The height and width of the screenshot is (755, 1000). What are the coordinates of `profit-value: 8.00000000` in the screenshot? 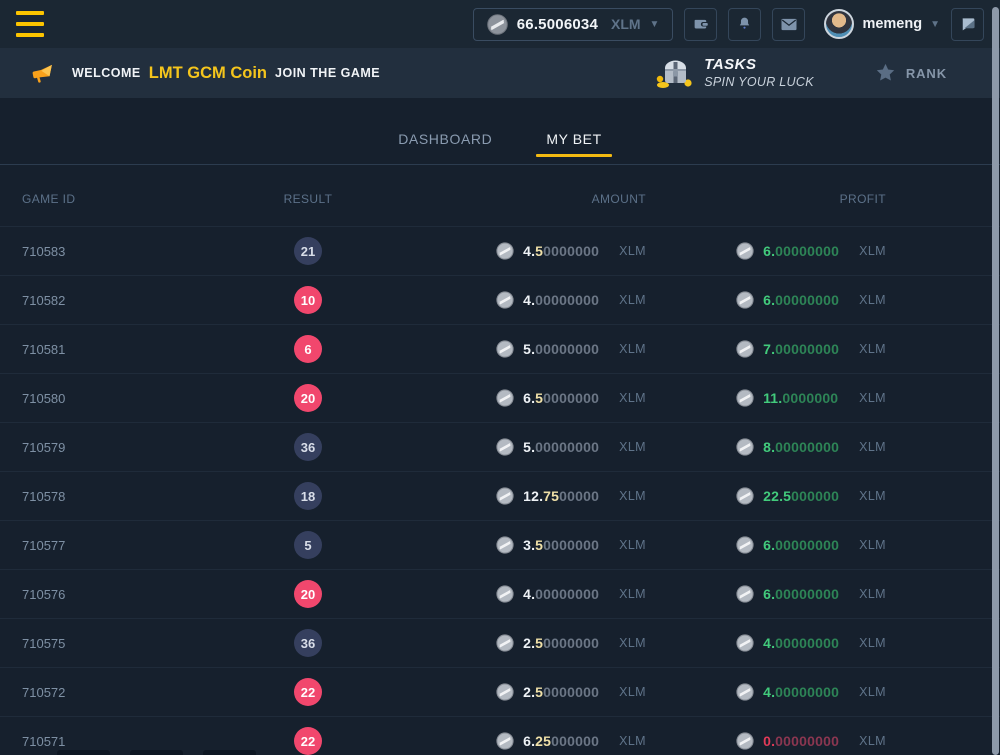 It's located at (804, 447).